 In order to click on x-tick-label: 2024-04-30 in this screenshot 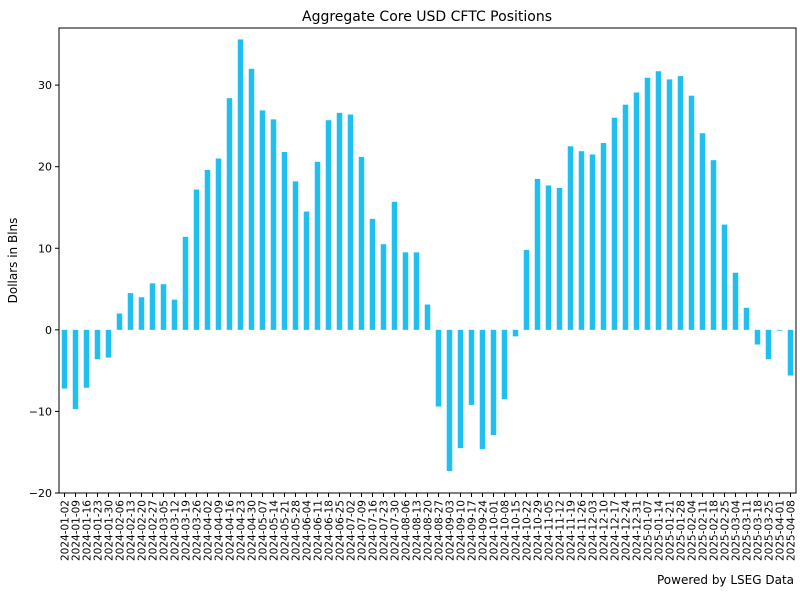, I will do `click(253, 530)`.